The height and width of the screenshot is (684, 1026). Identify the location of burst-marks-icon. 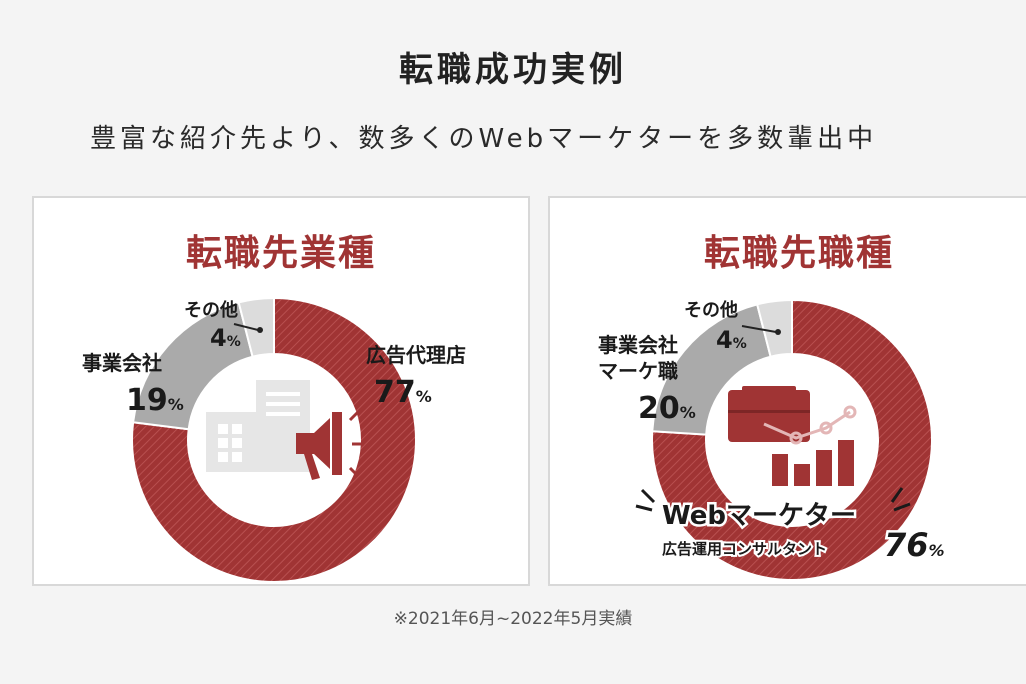
(773, 499).